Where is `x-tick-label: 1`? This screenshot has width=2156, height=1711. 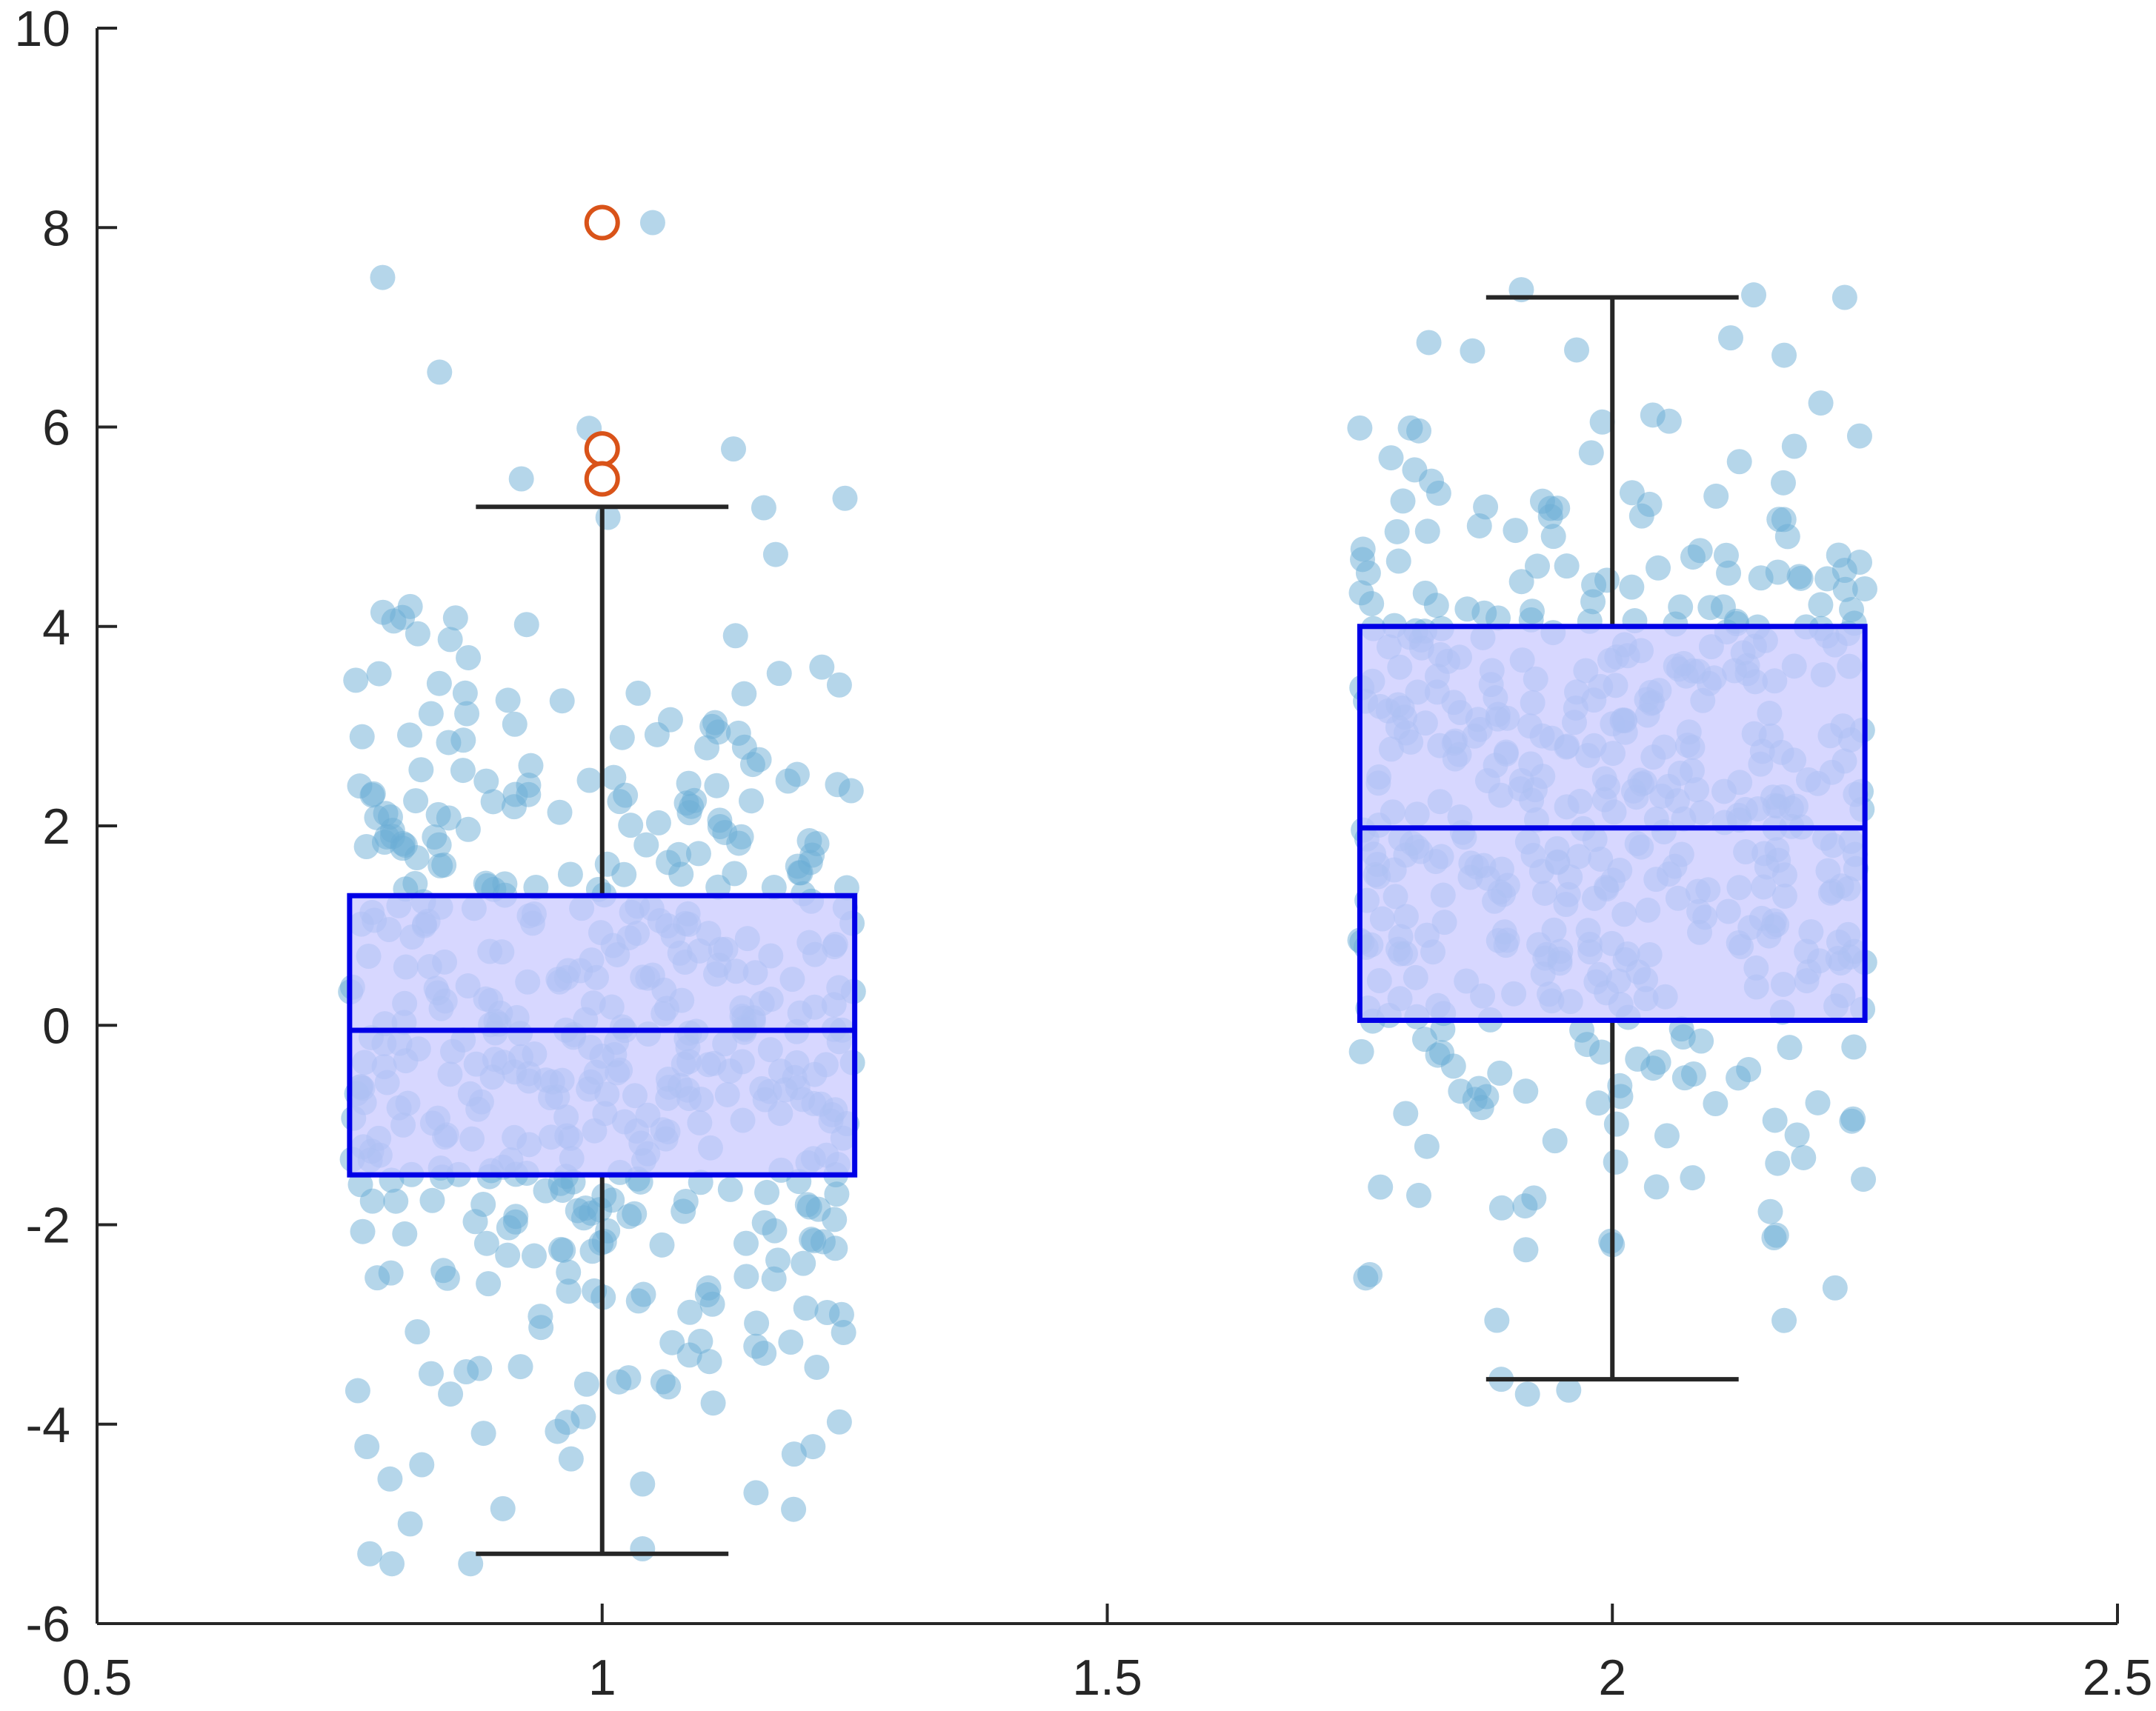
x-tick-label: 1 is located at coordinates (602, 1678).